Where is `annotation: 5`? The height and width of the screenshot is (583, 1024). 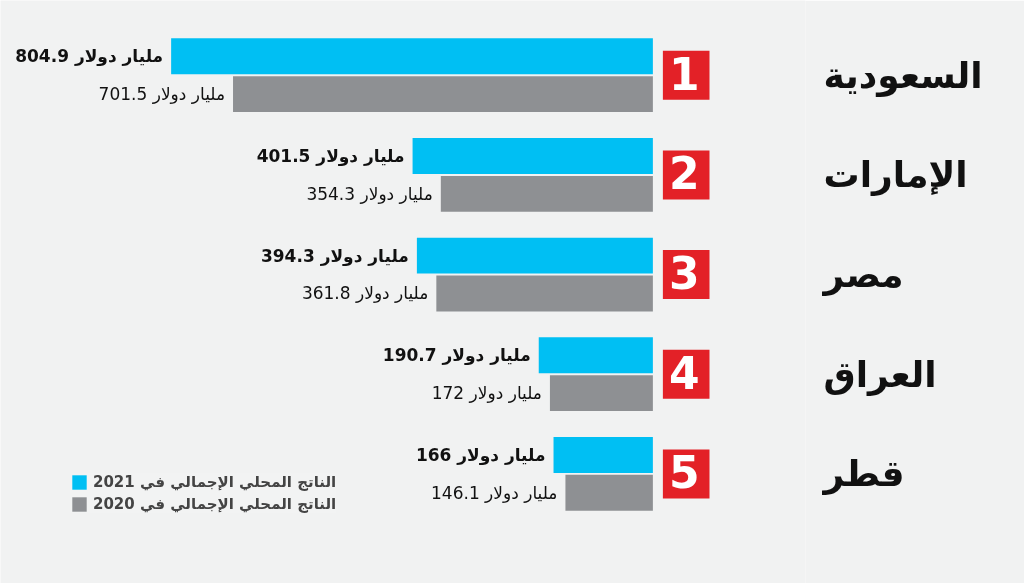
annotation: 5 is located at coordinates (684, 473).